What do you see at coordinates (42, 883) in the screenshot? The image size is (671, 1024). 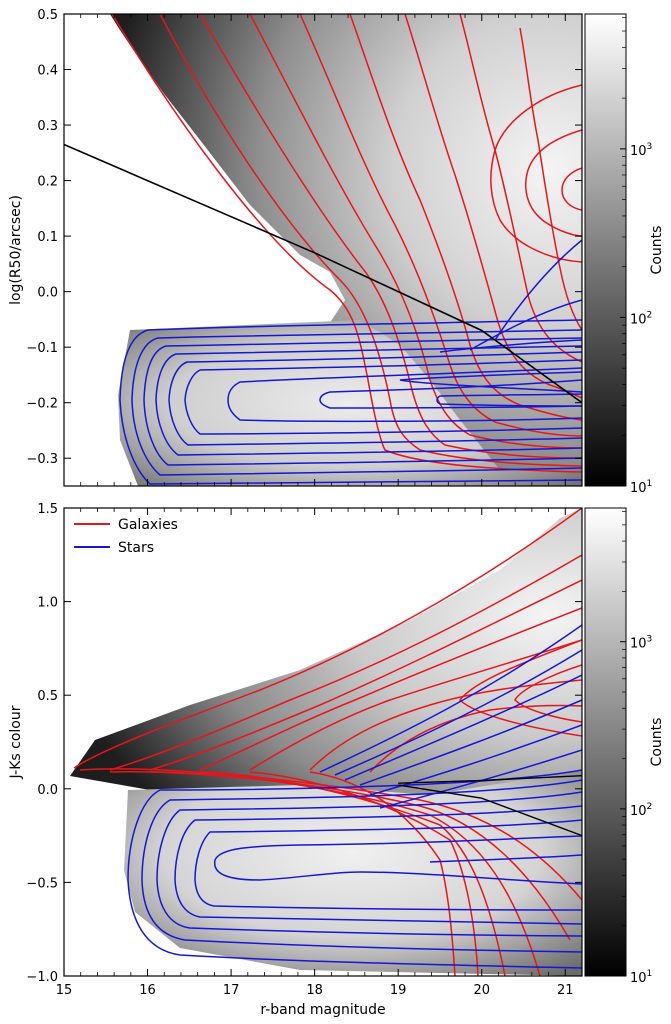 I see `y-tick-label: −0.5` at bounding box center [42, 883].